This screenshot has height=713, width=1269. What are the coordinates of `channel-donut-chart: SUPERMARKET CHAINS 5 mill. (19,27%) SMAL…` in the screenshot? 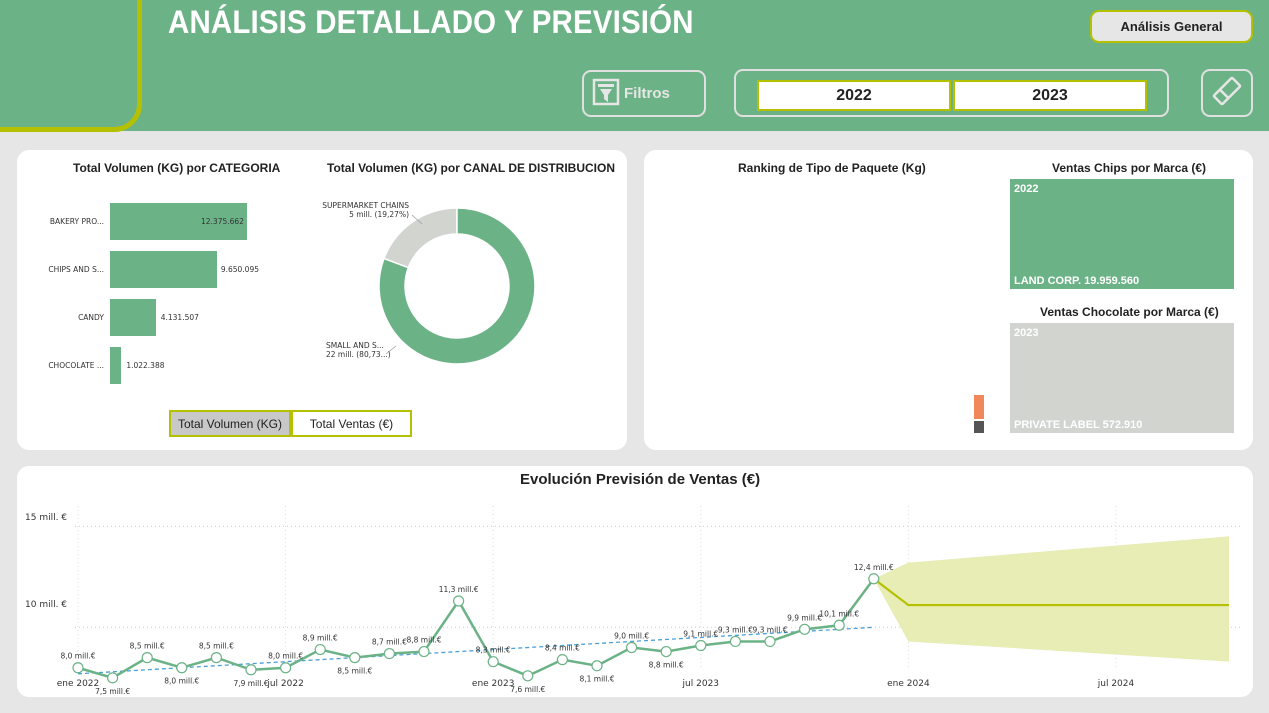 It's located at (429, 283).